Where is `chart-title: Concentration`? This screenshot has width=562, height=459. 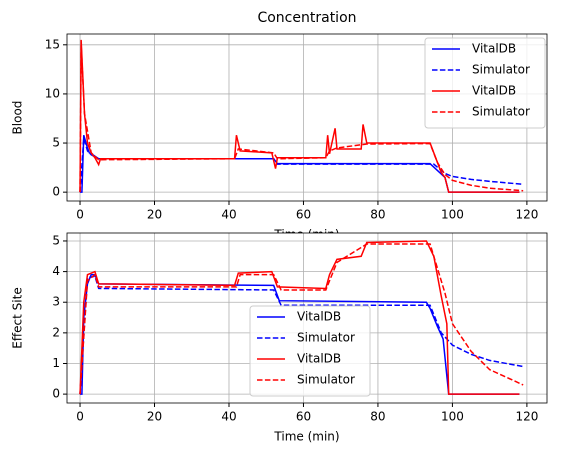
chart-title: Concentration is located at coordinates (306, 18).